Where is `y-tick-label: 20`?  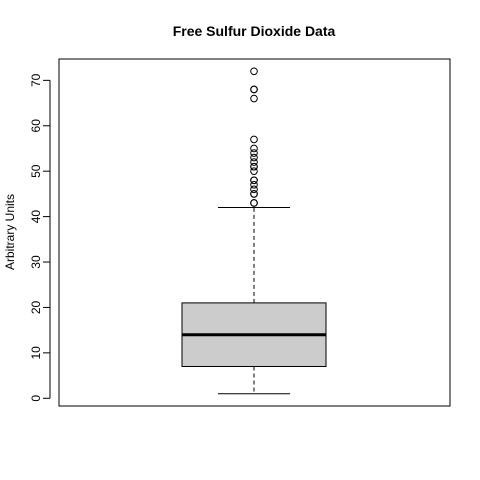 y-tick-label: 20 is located at coordinates (36, 307).